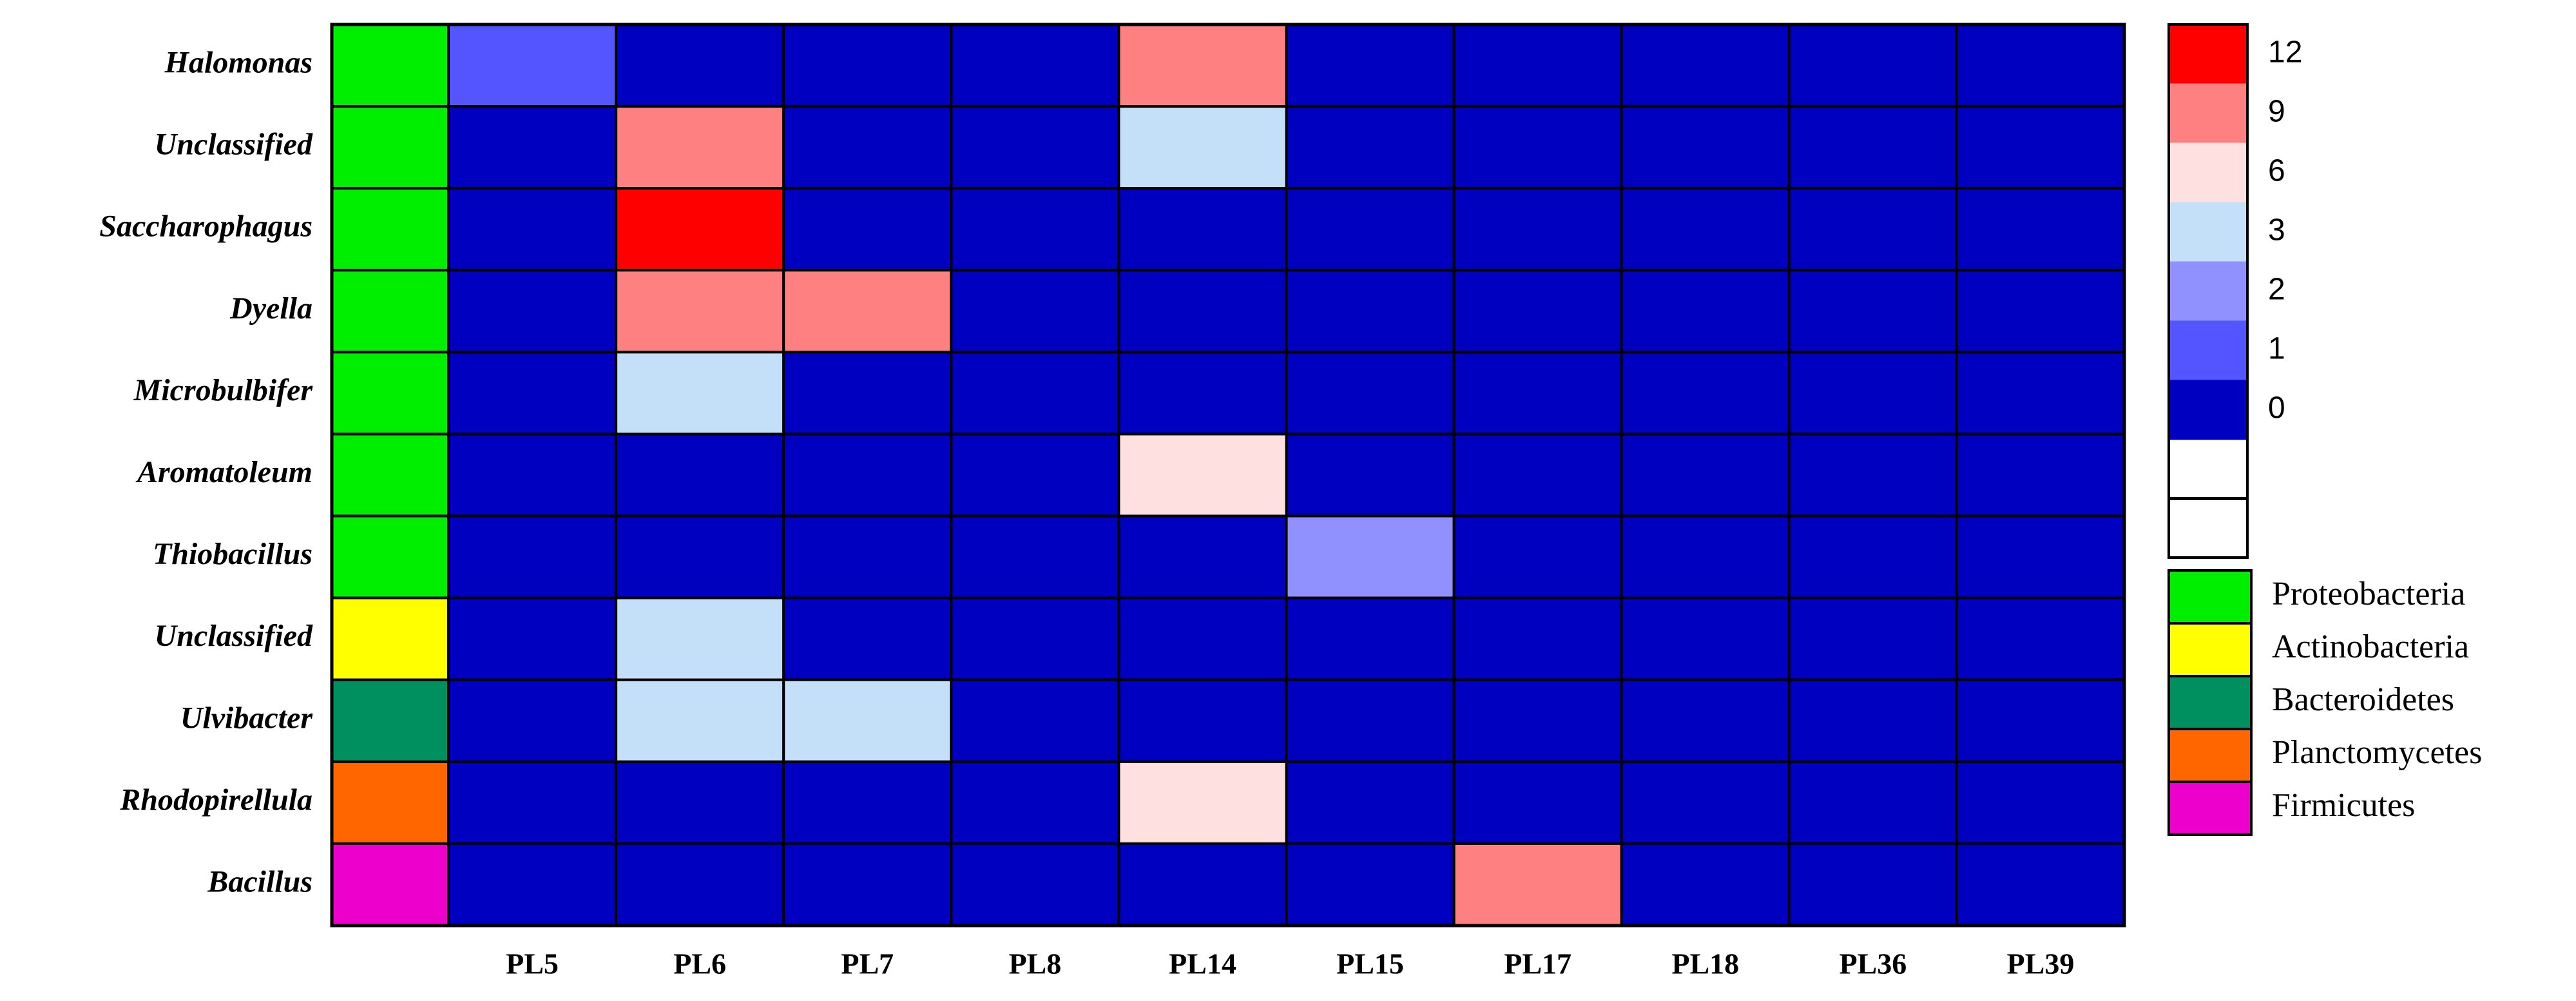 The height and width of the screenshot is (1001, 2576). Describe the element at coordinates (238, 63) in the screenshot. I see `row-label: Halomonas` at that location.